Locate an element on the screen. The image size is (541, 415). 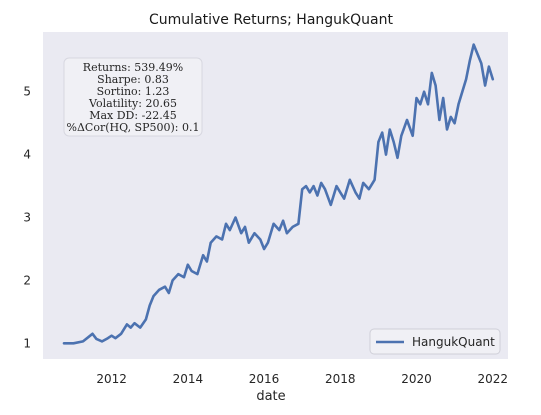
stats-correlation: %ΔCor(HQ, SP500): 0.1 is located at coordinates (133, 127).